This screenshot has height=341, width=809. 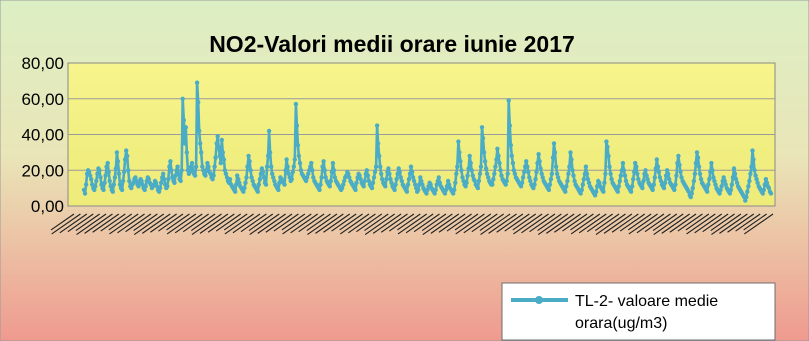 I want to click on legend-box, so click(x=638, y=311).